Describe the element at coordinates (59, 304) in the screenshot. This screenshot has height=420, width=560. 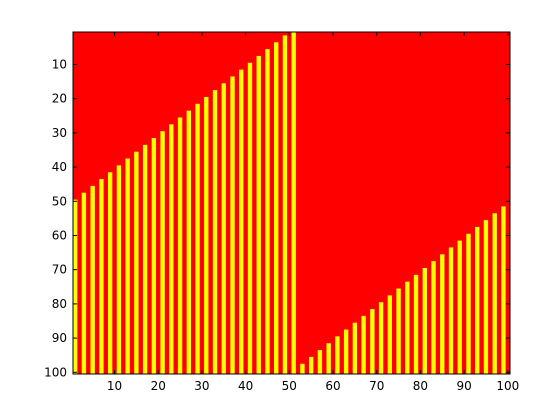
I see `y-tick-label: 80` at that location.